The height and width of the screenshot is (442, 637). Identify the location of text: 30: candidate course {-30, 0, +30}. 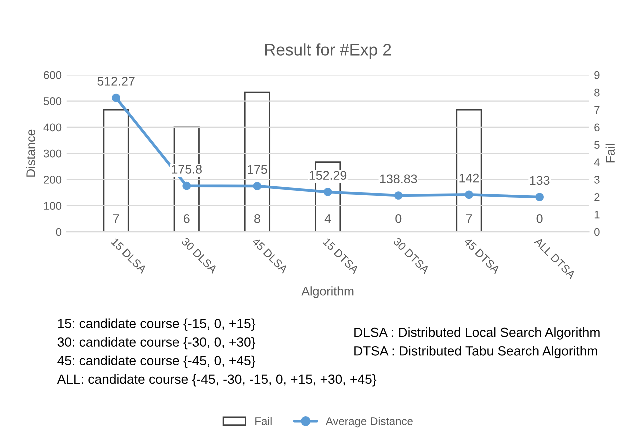
(157, 343).